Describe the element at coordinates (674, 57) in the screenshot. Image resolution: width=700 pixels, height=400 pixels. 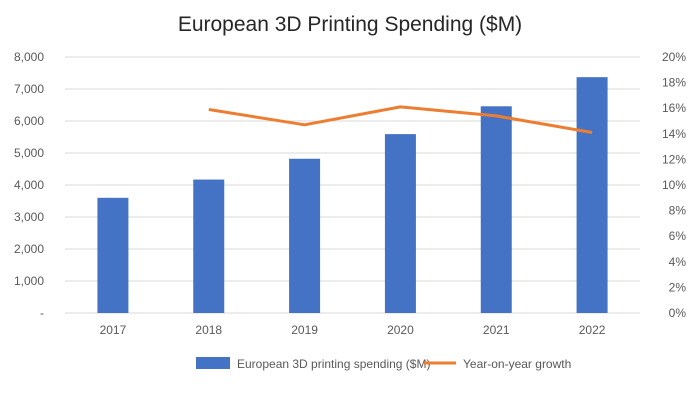
I see `y-right-tick-label: 20%` at that location.